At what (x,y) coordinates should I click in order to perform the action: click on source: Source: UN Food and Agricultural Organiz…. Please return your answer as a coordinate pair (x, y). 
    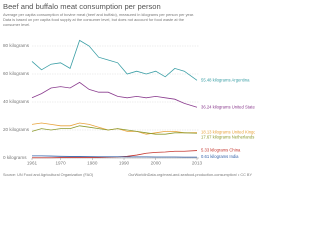
    Looking at the image, I should click on (48, 175).